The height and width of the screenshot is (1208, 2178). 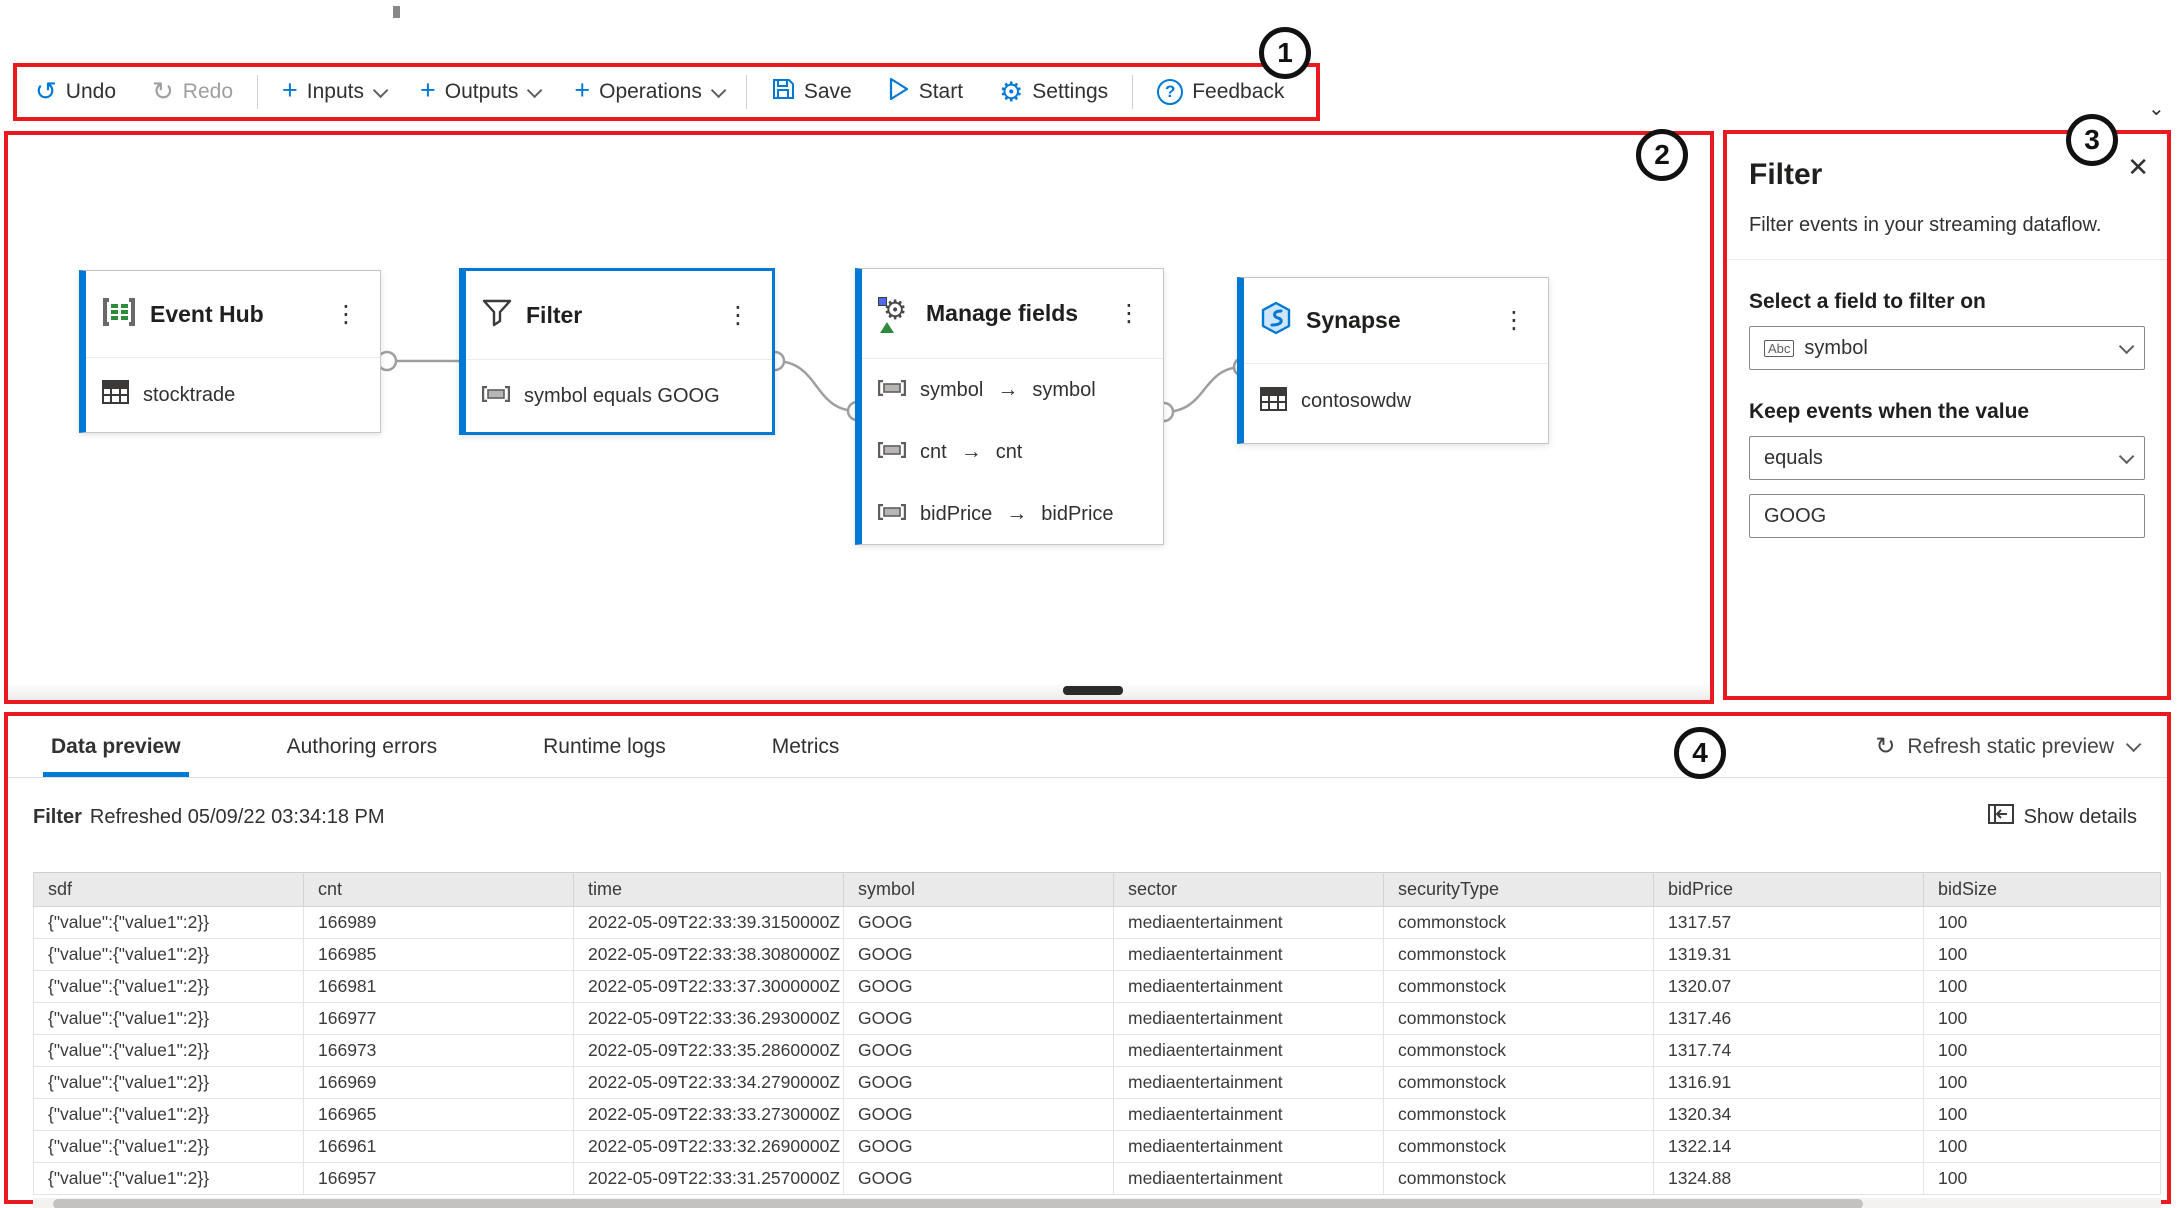 I want to click on refresh-static-preview-button: ↻ Refresh static preview, so click(x=2021, y=746).